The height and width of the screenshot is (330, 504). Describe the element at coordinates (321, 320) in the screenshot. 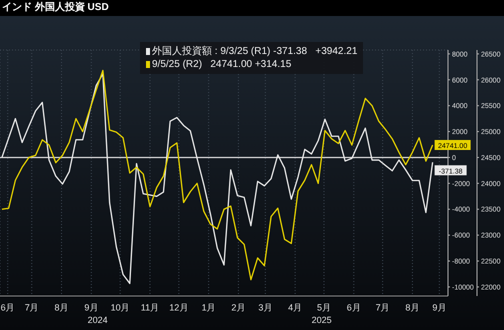

I see `text: 2025` at that location.